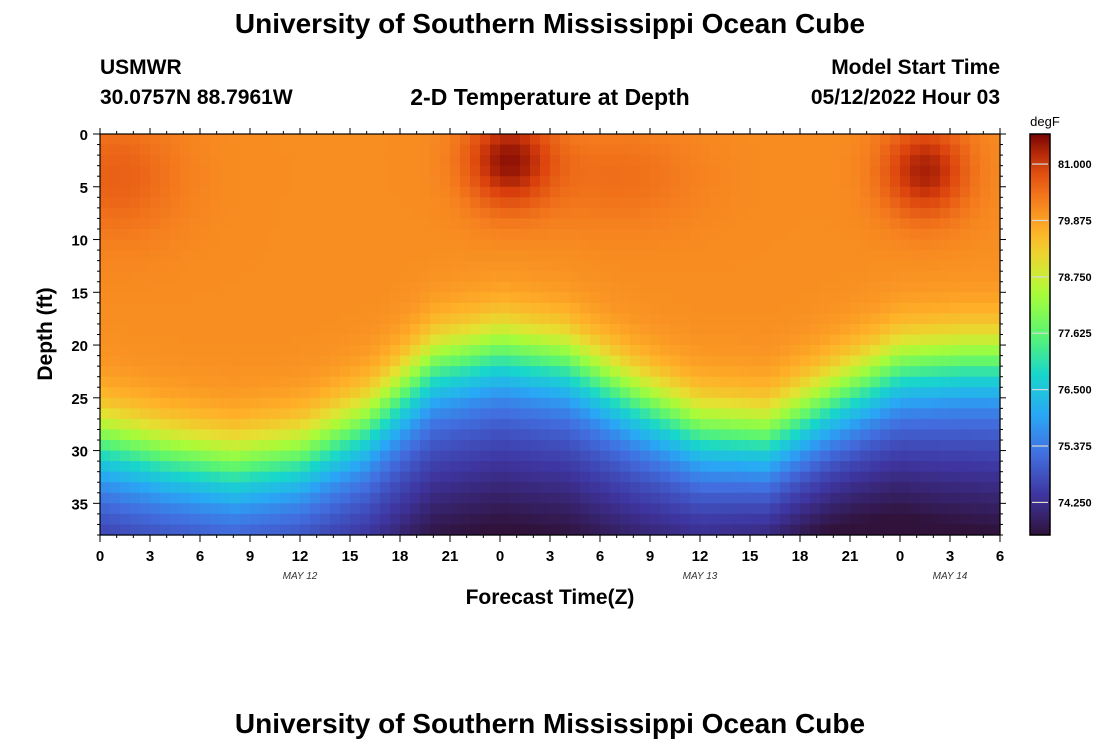 Image resolution: width=1100 pixels, height=750 pixels. I want to click on date-label: MAY 13, so click(700, 576).